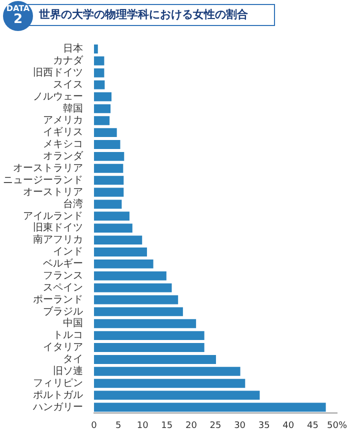 This screenshot has height=436, width=350. Describe the element at coordinates (63, 132) in the screenshot. I see `y-tick-label: イギリス` at that location.